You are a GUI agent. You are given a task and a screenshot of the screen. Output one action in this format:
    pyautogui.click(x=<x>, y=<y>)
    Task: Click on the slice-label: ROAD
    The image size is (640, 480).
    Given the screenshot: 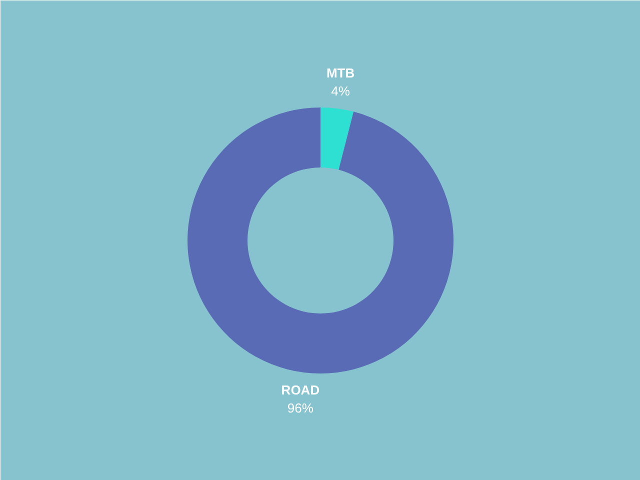 What is the action you would take?
    pyautogui.click(x=300, y=390)
    